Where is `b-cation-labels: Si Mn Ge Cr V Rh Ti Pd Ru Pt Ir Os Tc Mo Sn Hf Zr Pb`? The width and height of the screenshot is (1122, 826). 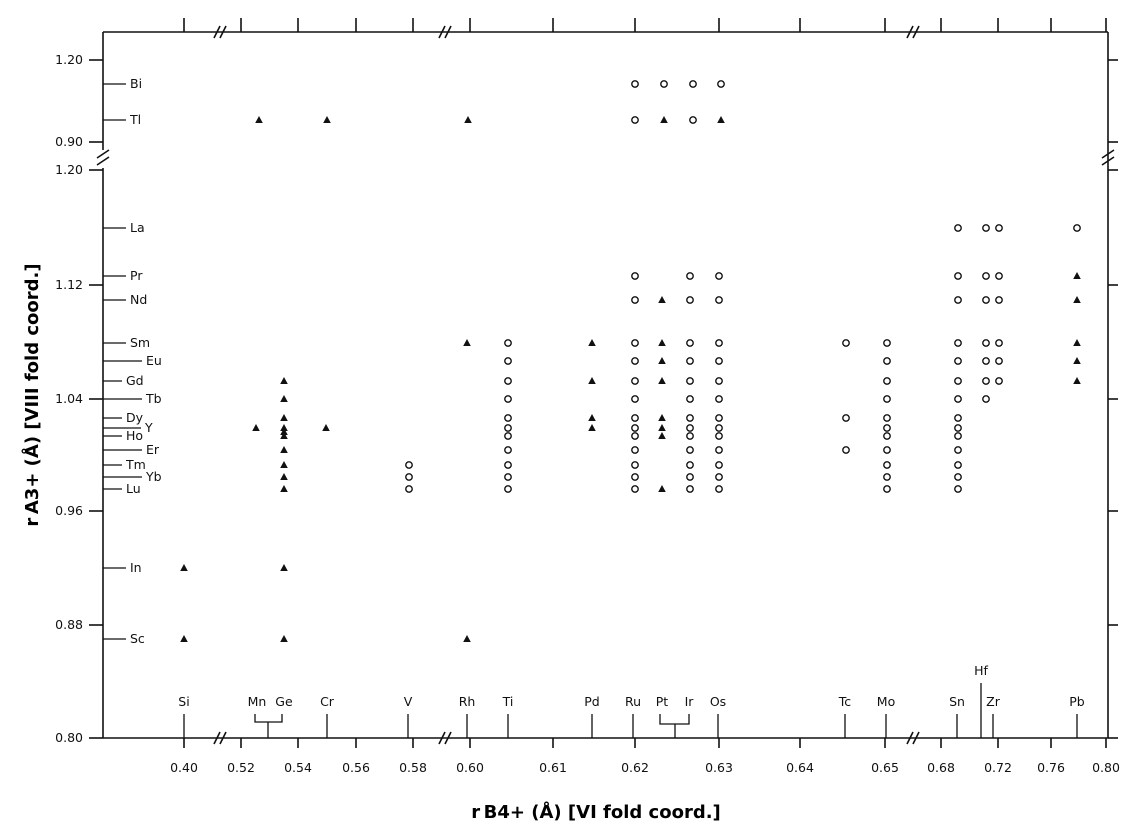 b-cation-labels: Si Mn Ge Cr V Rh Ti Pd Ru Pt Ir Os Tc Mo Sn Hf Zr Pb is located at coordinates (631, 700).